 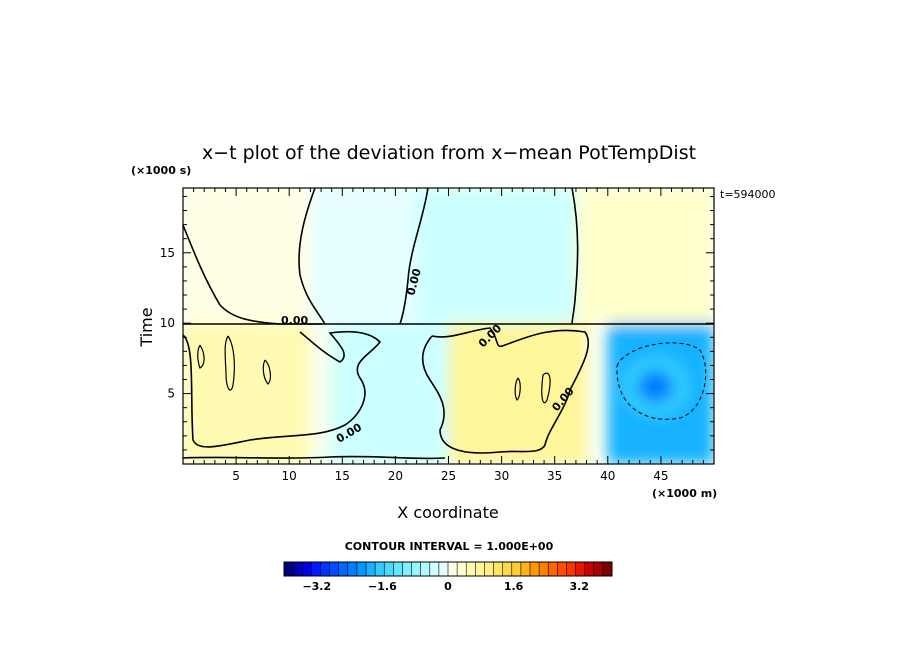 What do you see at coordinates (395, 476) in the screenshot?
I see `x-tick-label: 20` at bounding box center [395, 476].